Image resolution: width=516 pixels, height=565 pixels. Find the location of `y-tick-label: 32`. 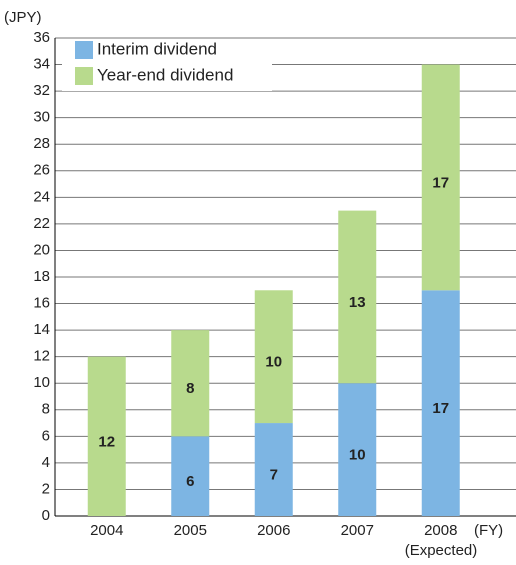

y-tick-label: 32 is located at coordinates (41, 90).